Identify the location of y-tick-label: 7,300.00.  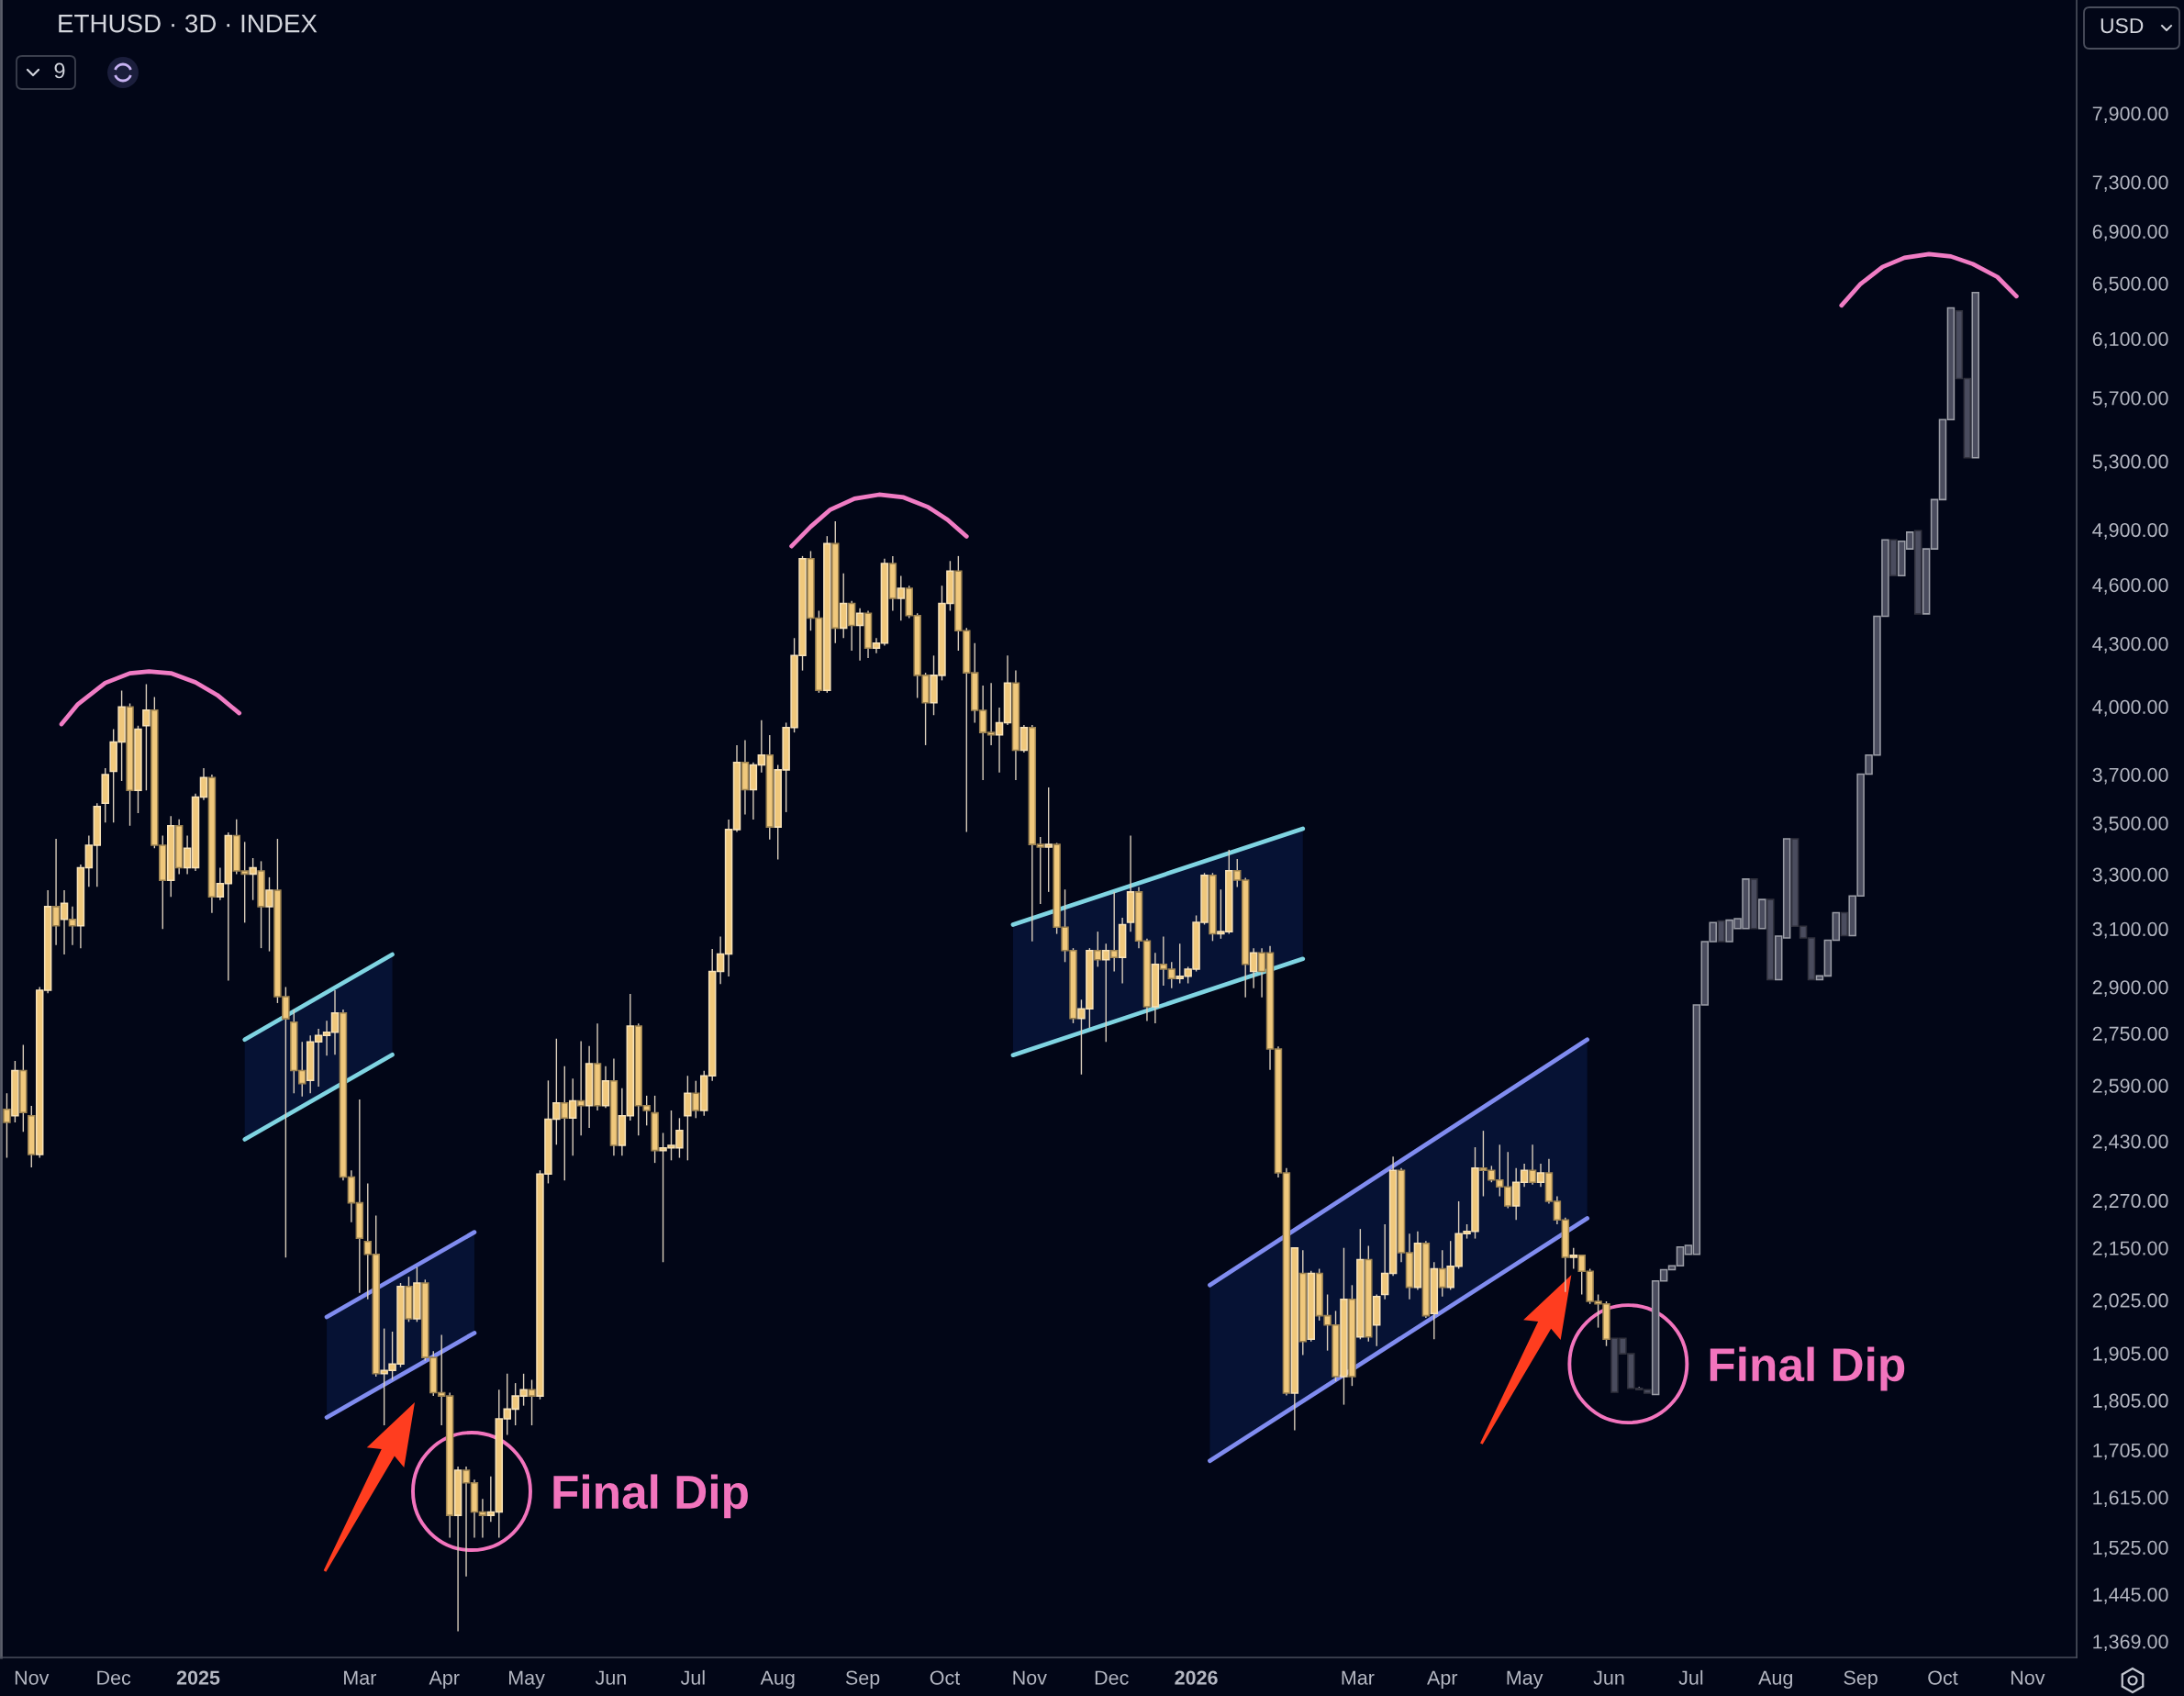
(2130, 184).